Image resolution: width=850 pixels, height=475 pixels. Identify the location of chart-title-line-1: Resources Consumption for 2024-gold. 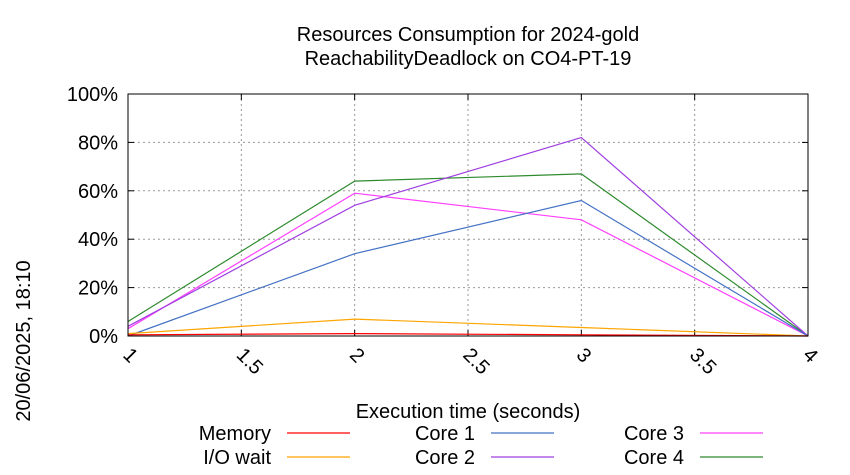
(468, 35).